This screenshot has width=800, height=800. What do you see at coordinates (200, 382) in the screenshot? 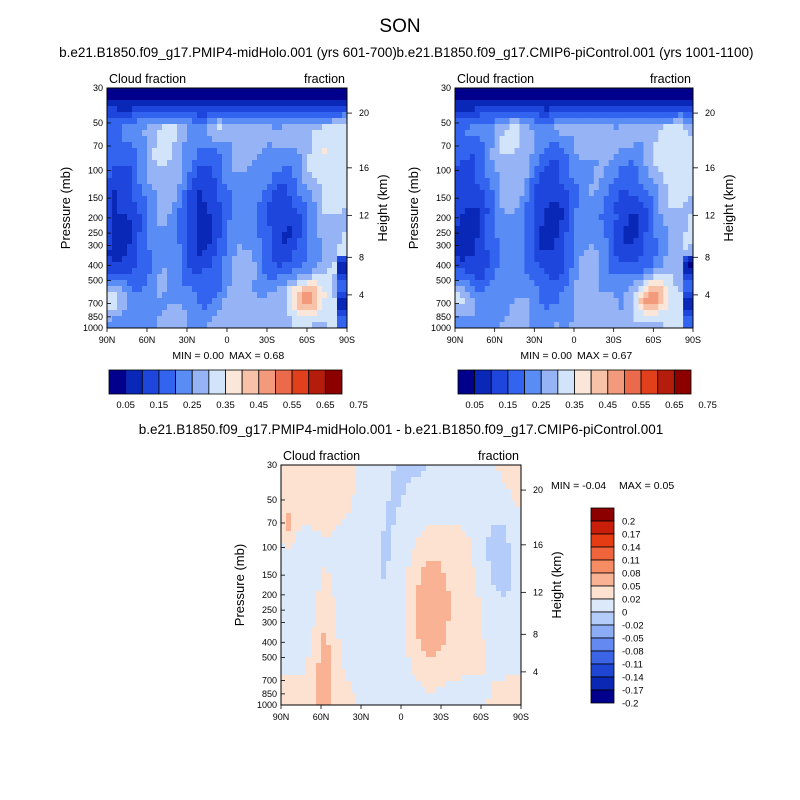
I see `colorbar-swatch` at bounding box center [200, 382].